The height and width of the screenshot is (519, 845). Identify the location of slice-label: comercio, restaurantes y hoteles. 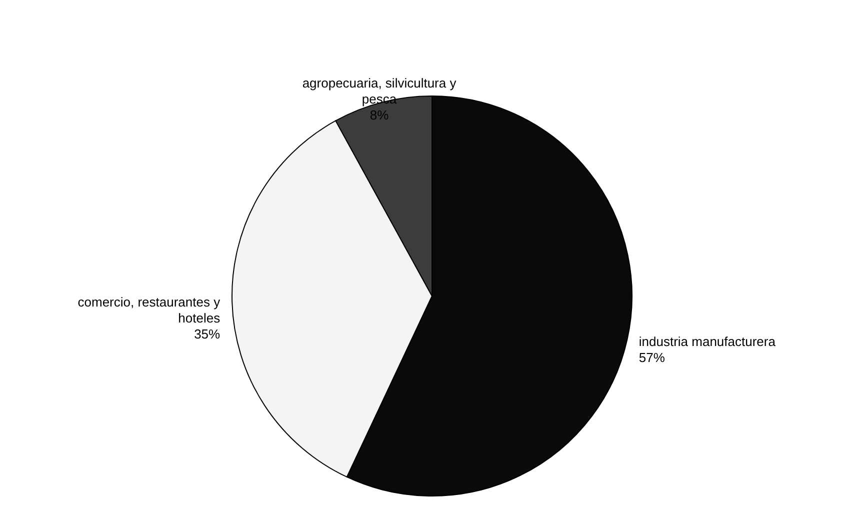
(149, 310).